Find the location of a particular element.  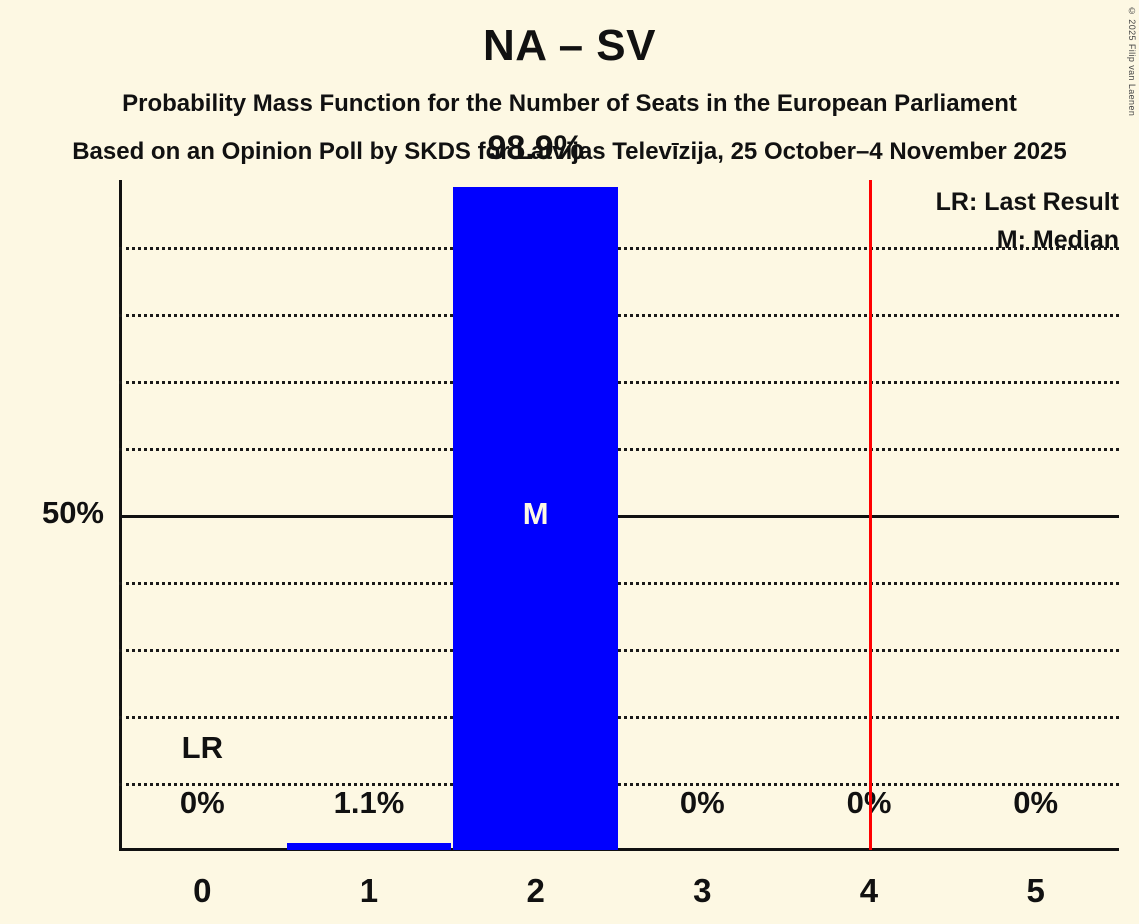

bar-value-label-seat-0: 0% is located at coordinates (202, 802).